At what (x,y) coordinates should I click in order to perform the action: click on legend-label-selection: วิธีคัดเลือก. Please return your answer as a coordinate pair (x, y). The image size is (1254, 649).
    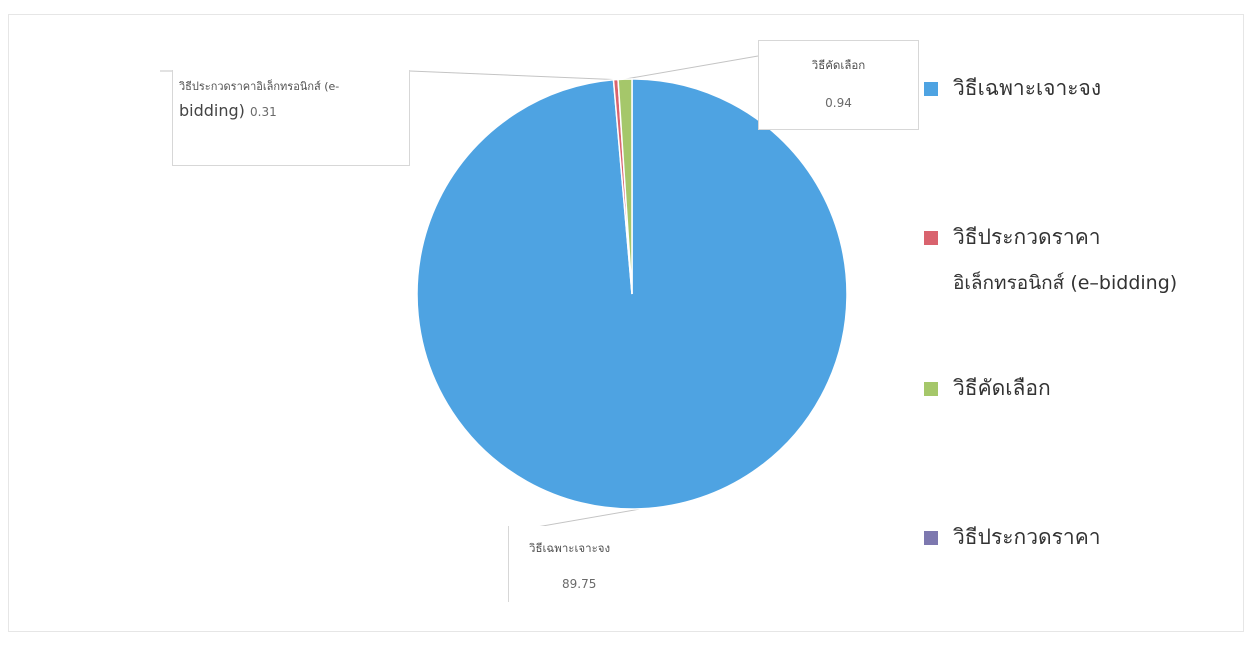
    Looking at the image, I should click on (1002, 388).